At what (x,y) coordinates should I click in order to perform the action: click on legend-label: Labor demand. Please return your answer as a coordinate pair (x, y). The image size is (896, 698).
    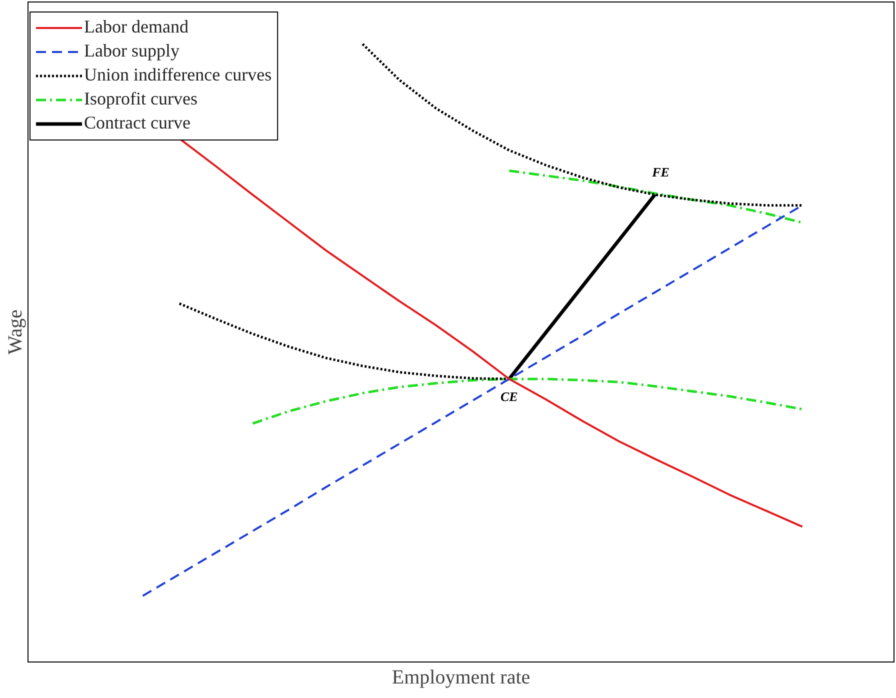
    Looking at the image, I should click on (136, 26).